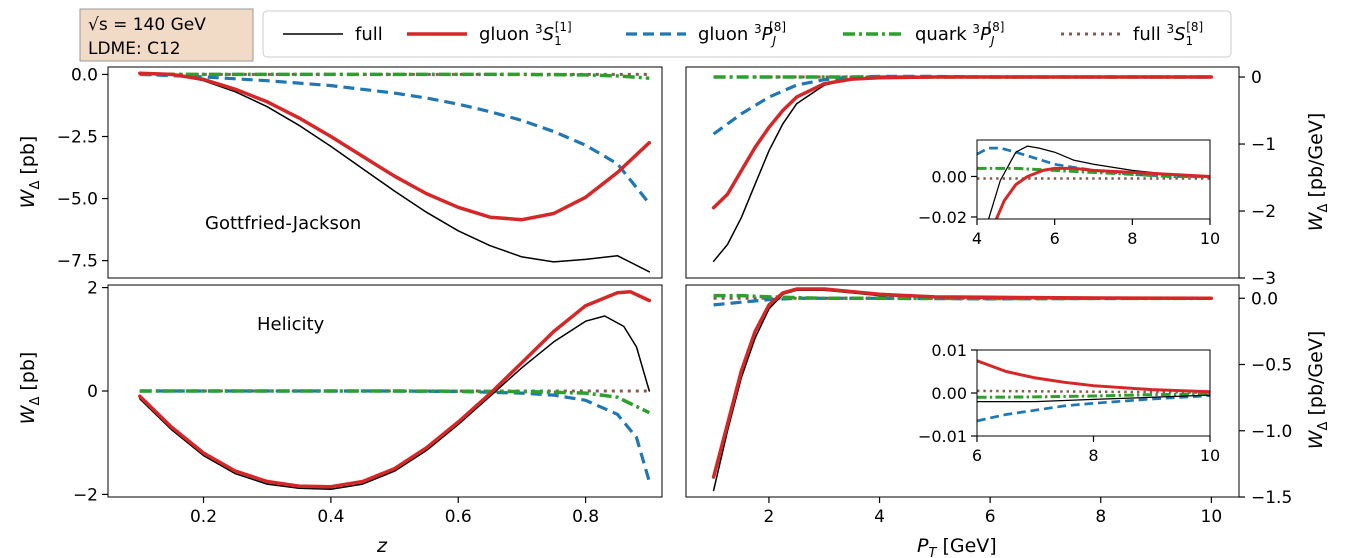 The height and width of the screenshot is (558, 1358). Describe the element at coordinates (291, 324) in the screenshot. I see `annotation-helicity: Helicity` at that location.